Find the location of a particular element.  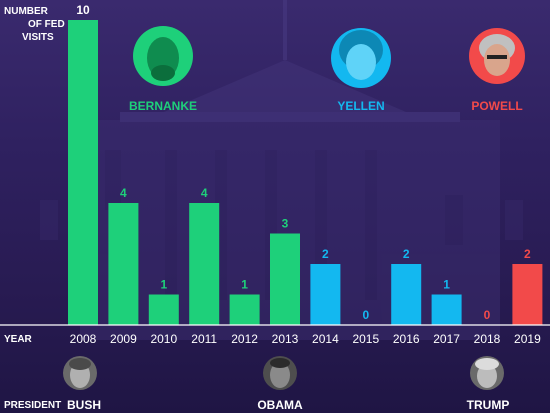

obama-portrait is located at coordinates (280, 373).